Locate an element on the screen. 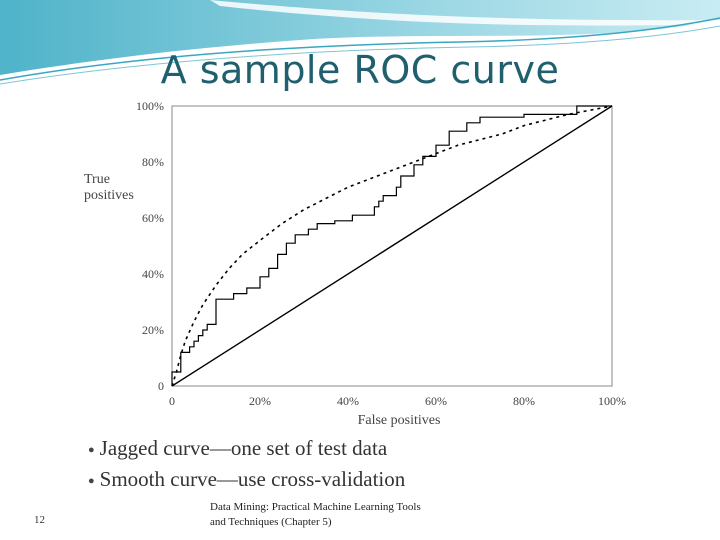  y-tick-label: 80% is located at coordinates (153, 162).